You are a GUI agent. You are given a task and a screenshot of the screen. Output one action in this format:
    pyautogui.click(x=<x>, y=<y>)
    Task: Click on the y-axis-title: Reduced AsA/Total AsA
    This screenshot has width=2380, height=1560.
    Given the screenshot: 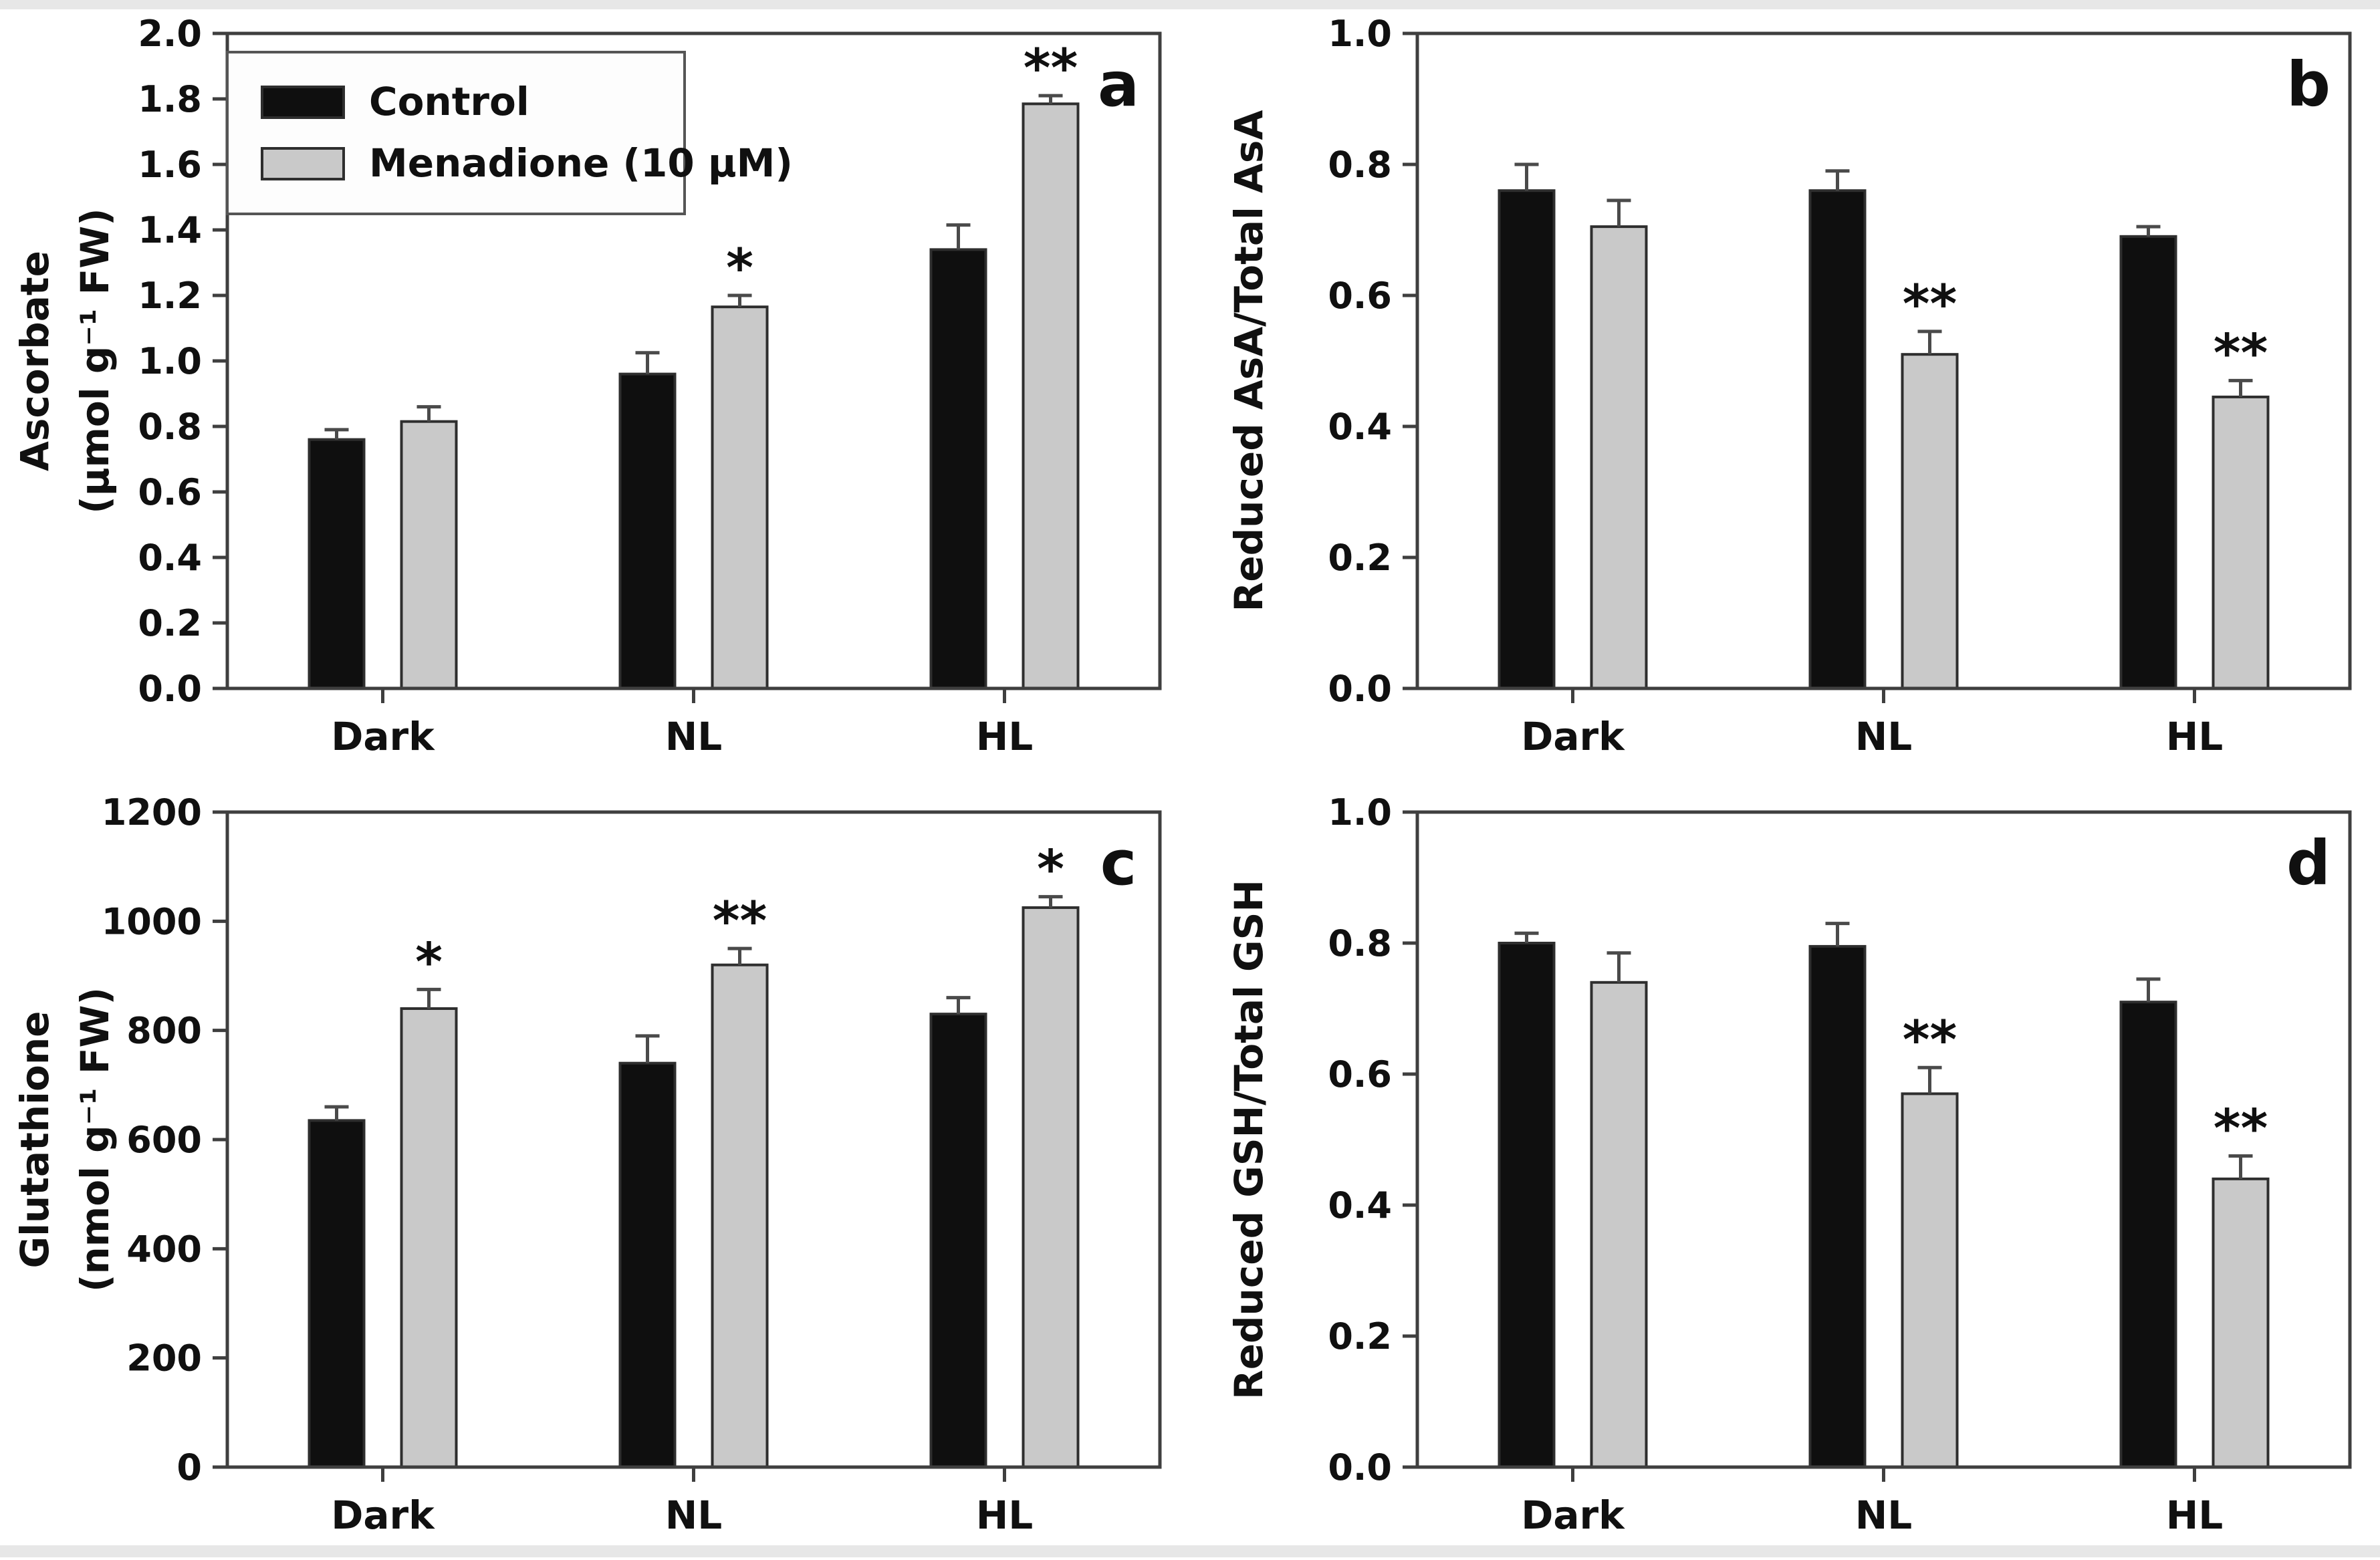 What is the action you would take?
    pyautogui.click(x=1249, y=361)
    